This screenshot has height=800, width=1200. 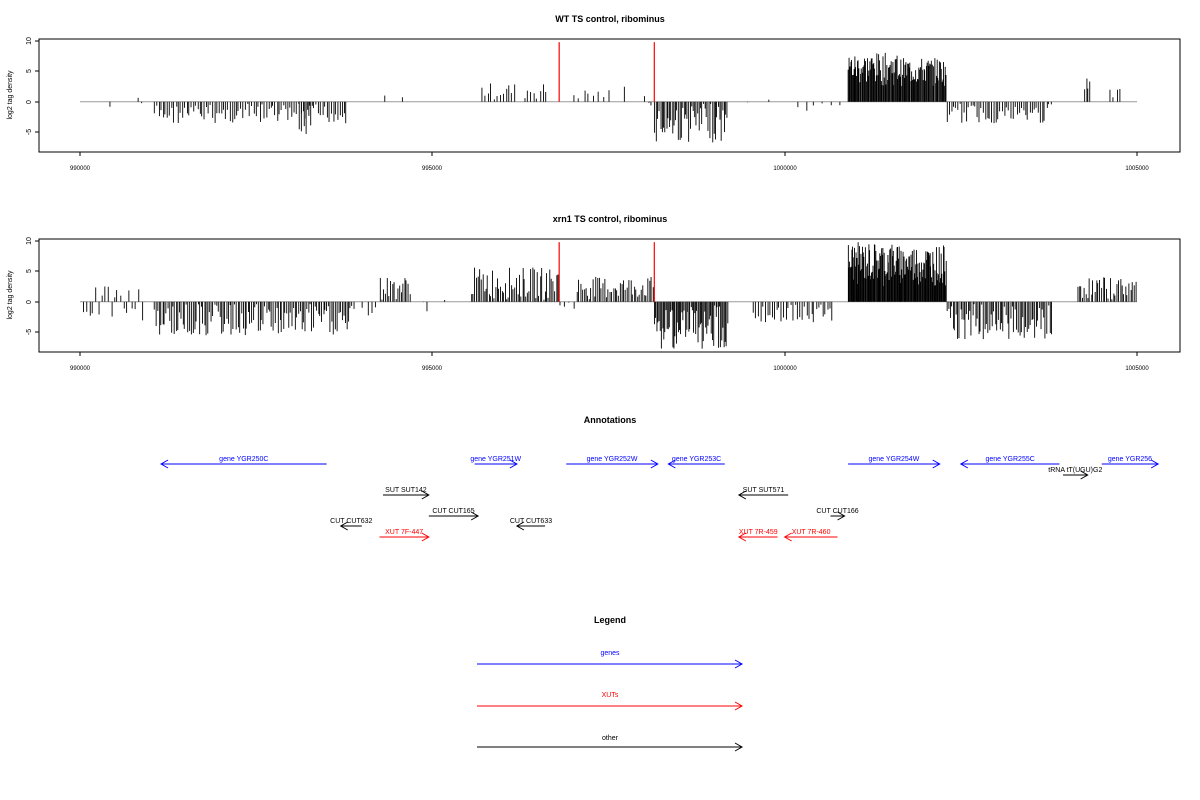 I want to click on annotation-feature: SUT SUT142, so click(x=406, y=493).